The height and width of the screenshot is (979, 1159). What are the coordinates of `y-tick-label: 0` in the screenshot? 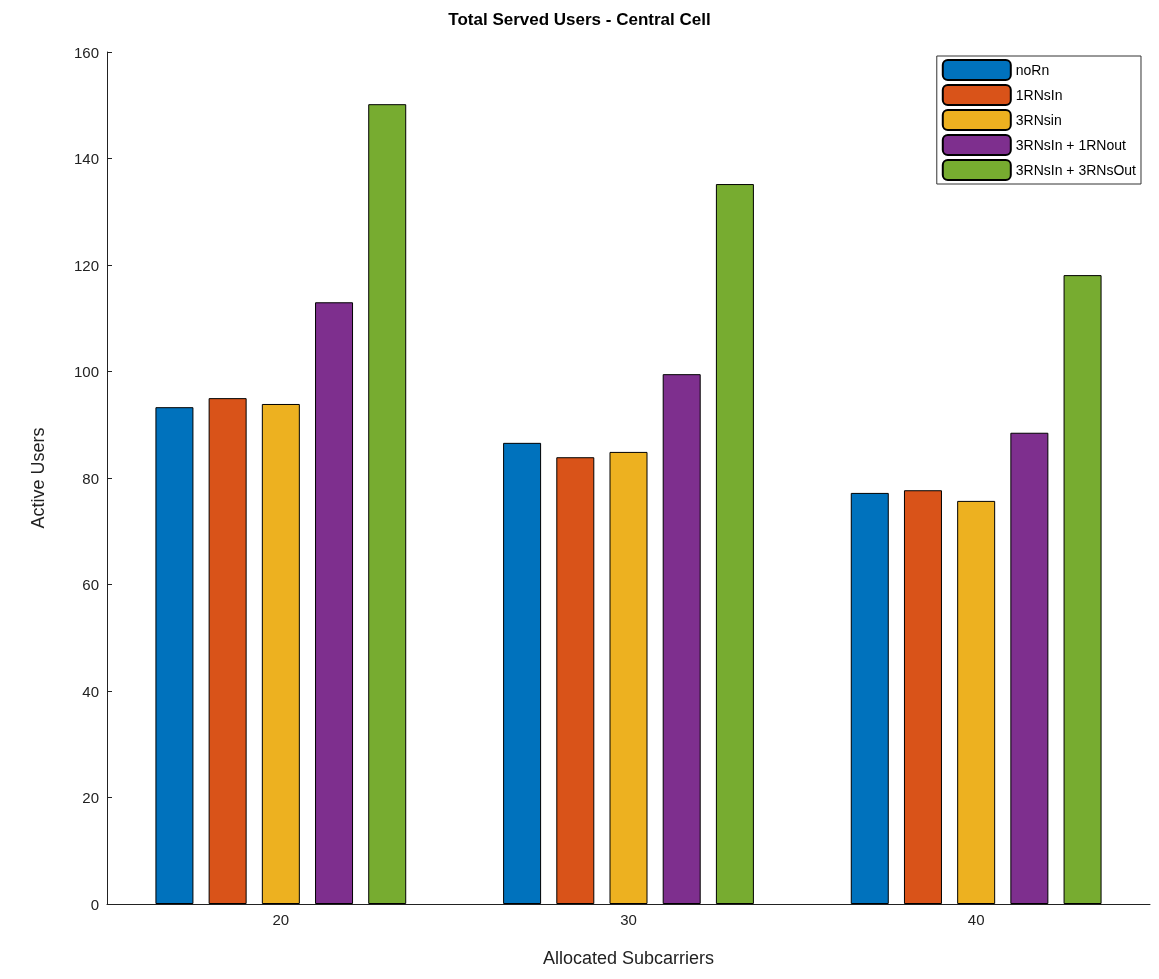 It's located at (94, 904).